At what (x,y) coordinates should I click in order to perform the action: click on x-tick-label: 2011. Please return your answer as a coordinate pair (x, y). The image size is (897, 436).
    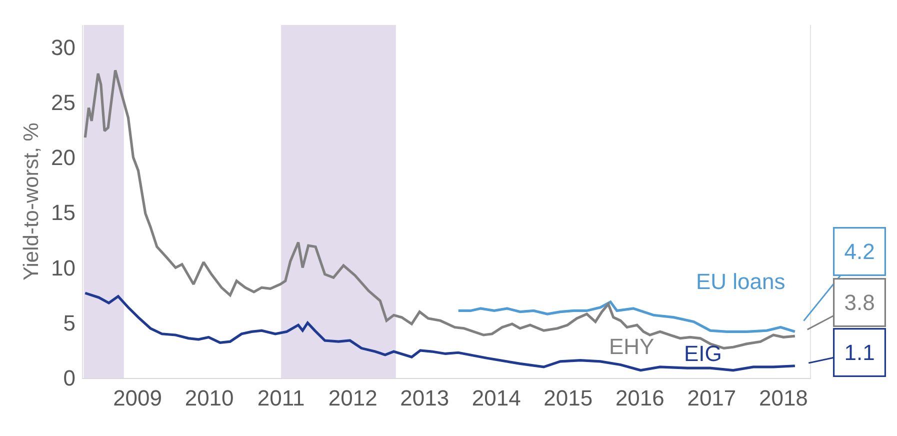
    Looking at the image, I should click on (281, 398).